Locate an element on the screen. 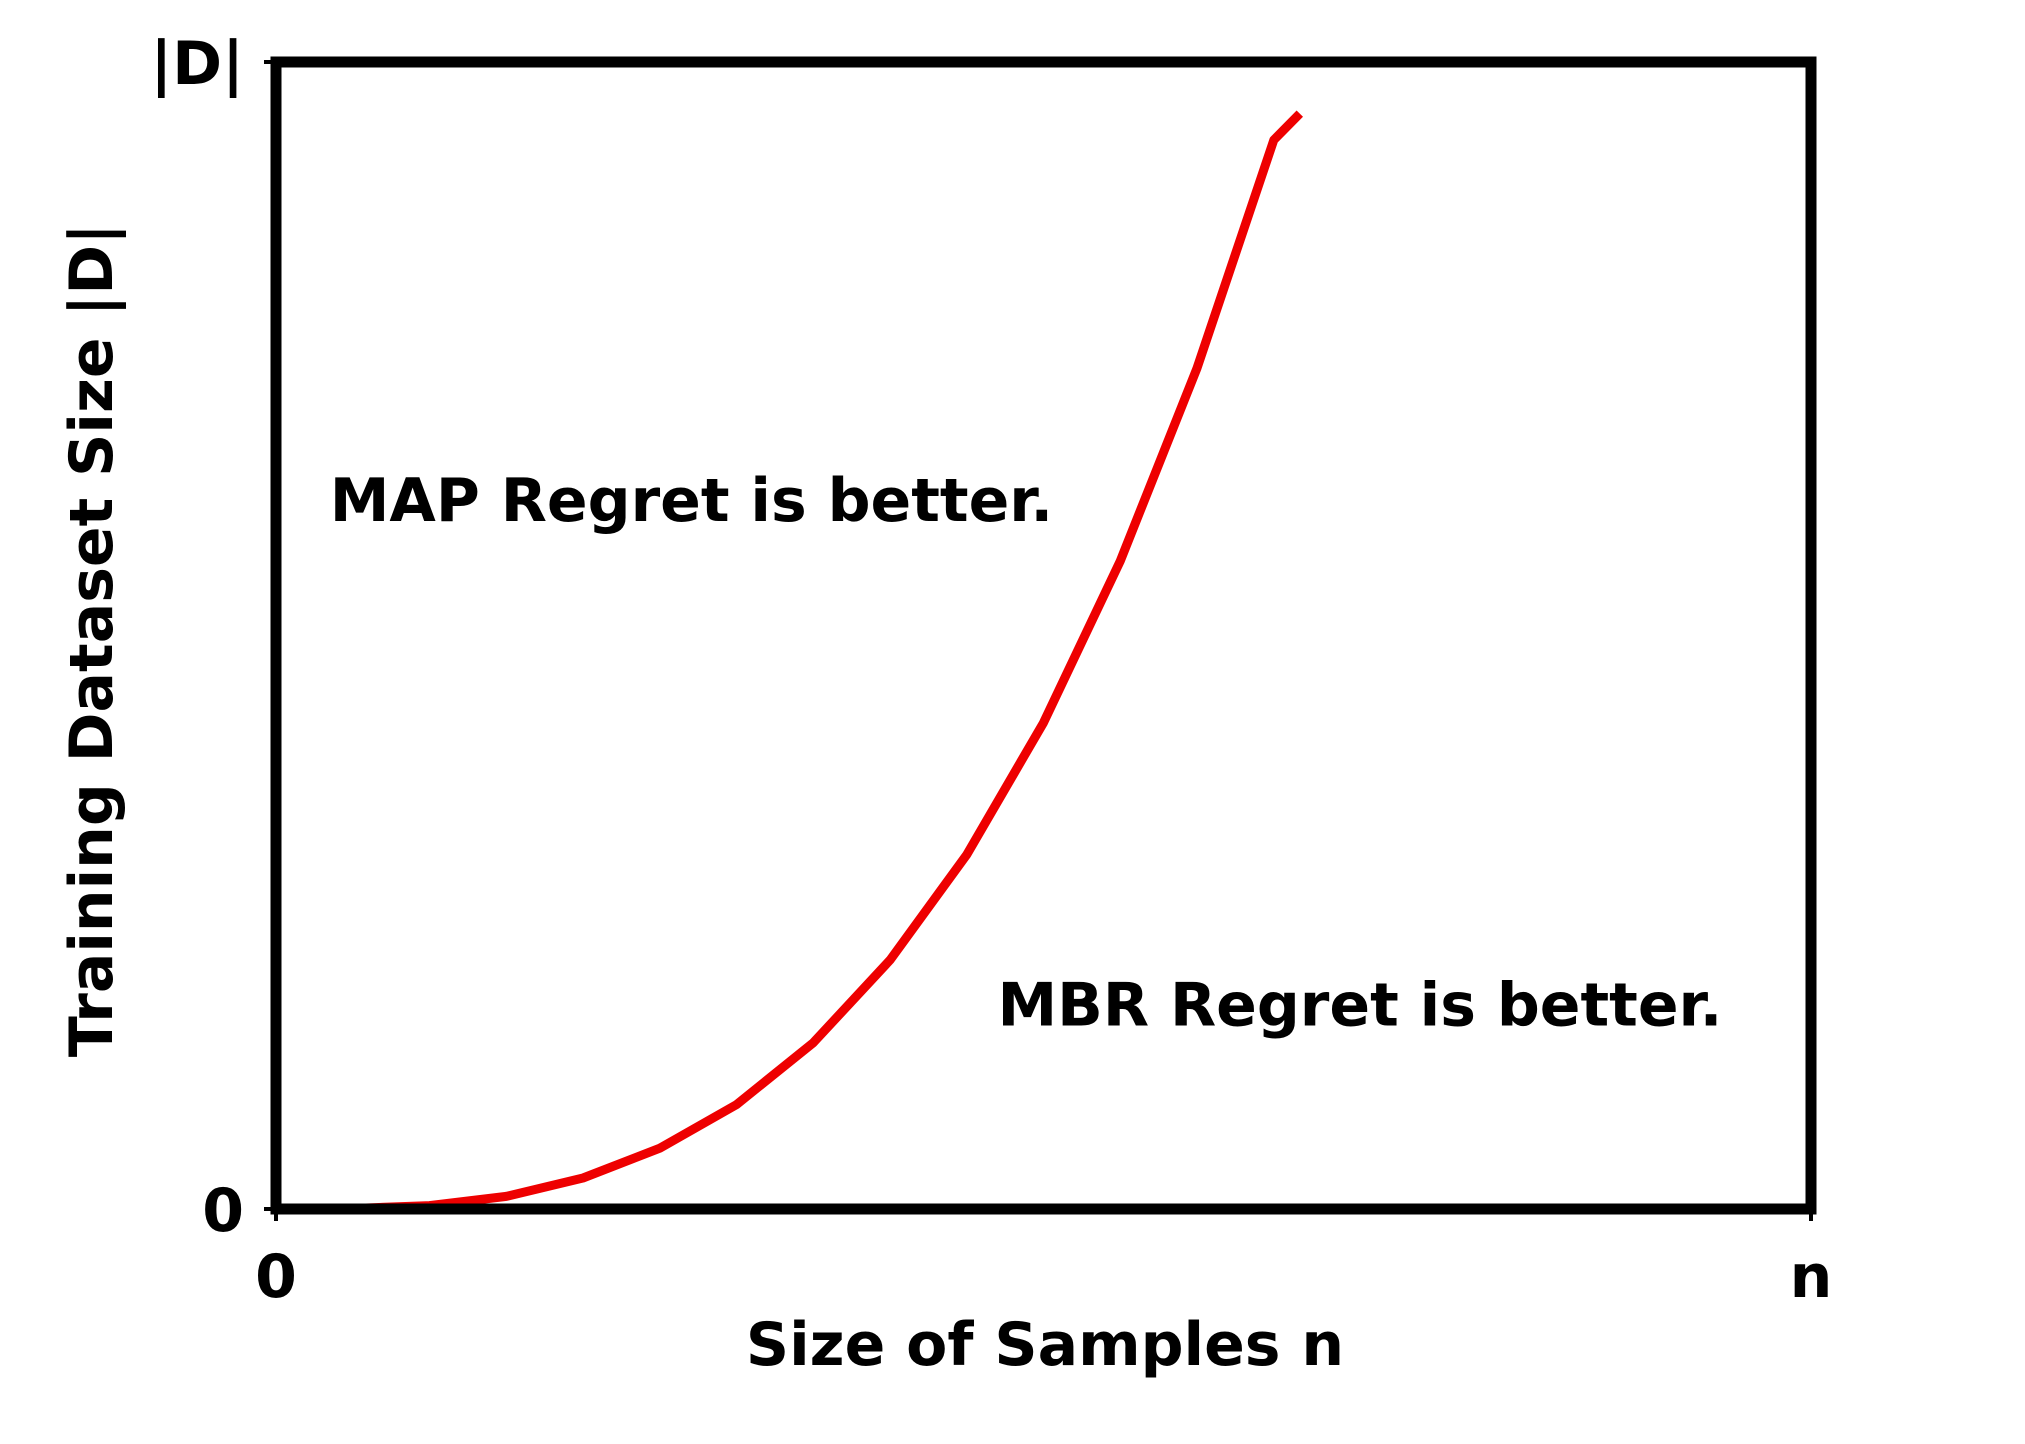 The height and width of the screenshot is (1444, 2025). y-axis-label: Training Dataset Size |D| is located at coordinates (92, 640).